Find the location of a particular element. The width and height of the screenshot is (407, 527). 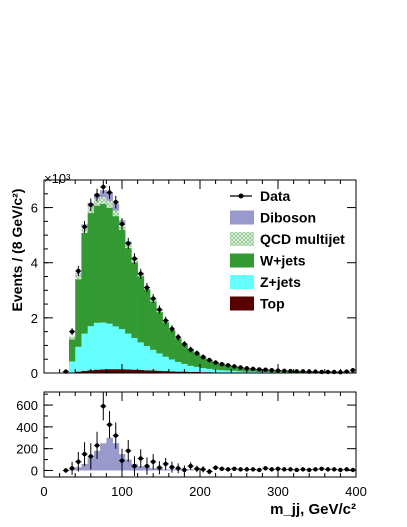

legend: Data Diboson QCD multijet W+jets Z+jets Top is located at coordinates (287, 250).